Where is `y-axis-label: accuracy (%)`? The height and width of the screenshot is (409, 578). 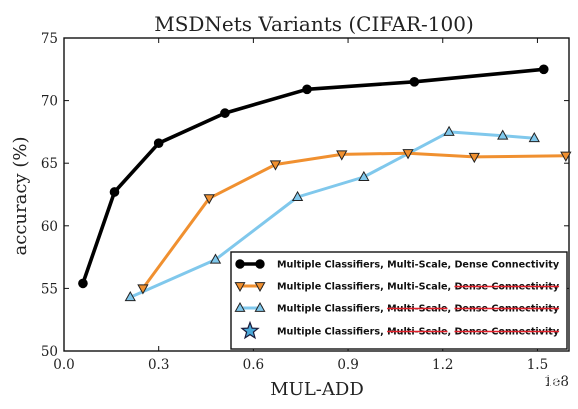 y-axis-label: accuracy (%) is located at coordinates (20, 196).